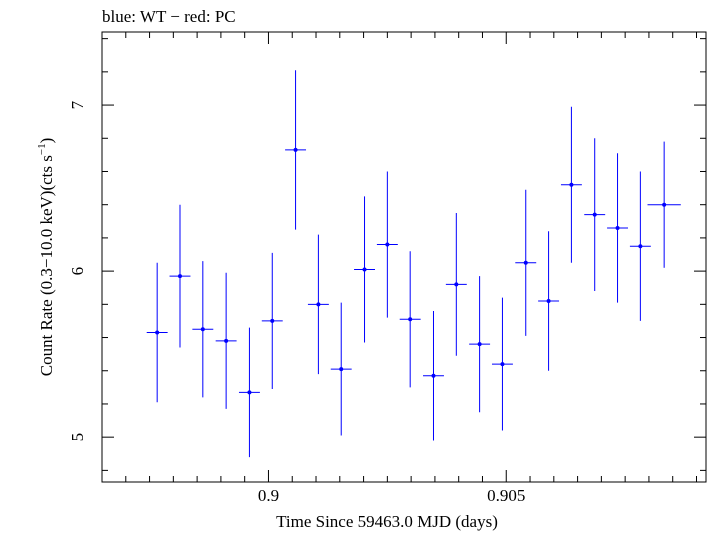 This screenshot has width=709, height=537. I want to click on y-axis-label: Count Rate (0.3−10.0 keV)(cts s−1), so click(46, 257).